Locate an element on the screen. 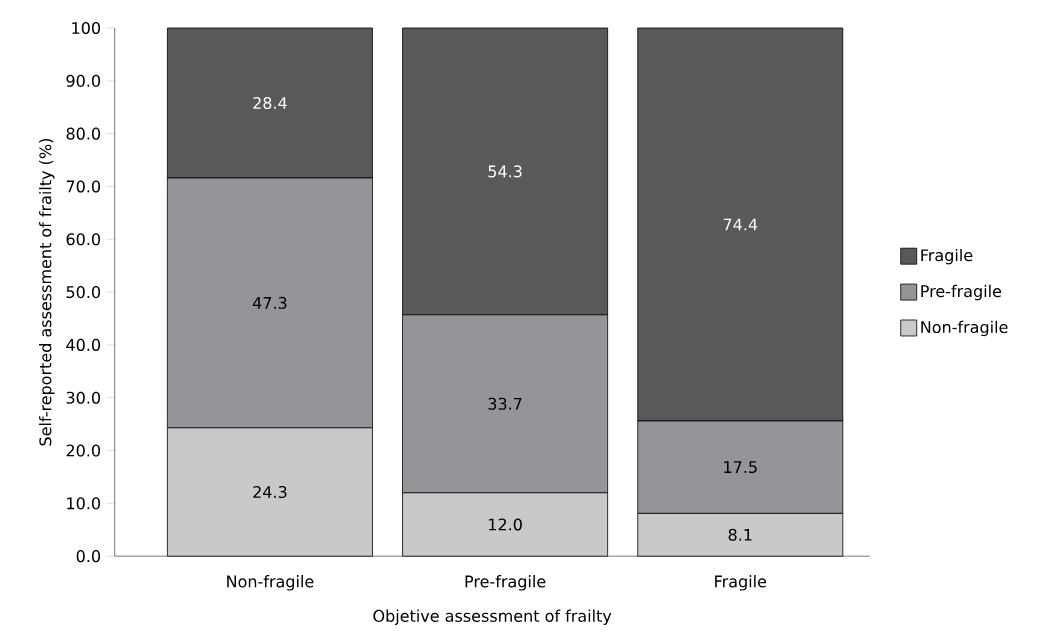  data-label: 33.7 is located at coordinates (505, 404).